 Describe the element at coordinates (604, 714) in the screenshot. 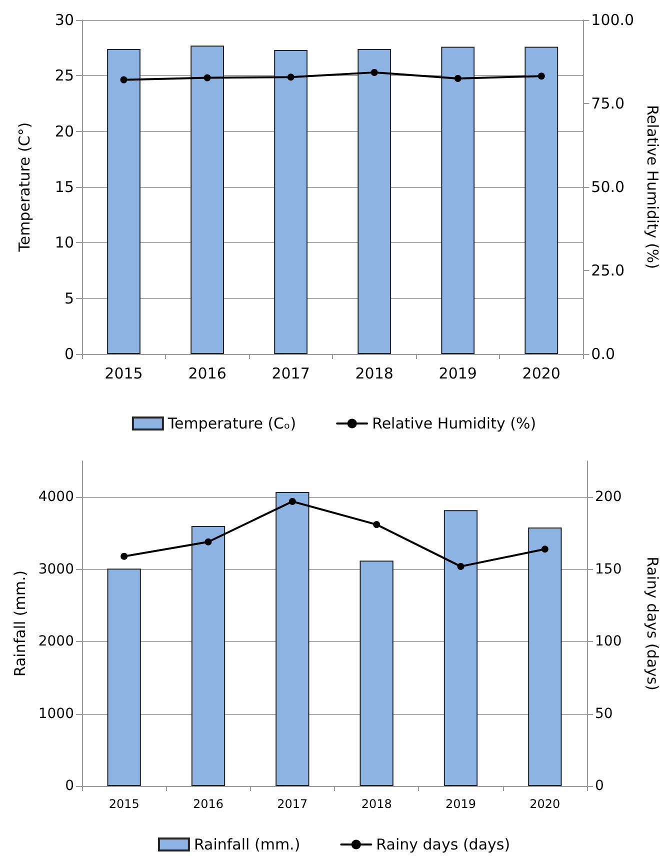

I see `y2-tick-label: 50` at that location.